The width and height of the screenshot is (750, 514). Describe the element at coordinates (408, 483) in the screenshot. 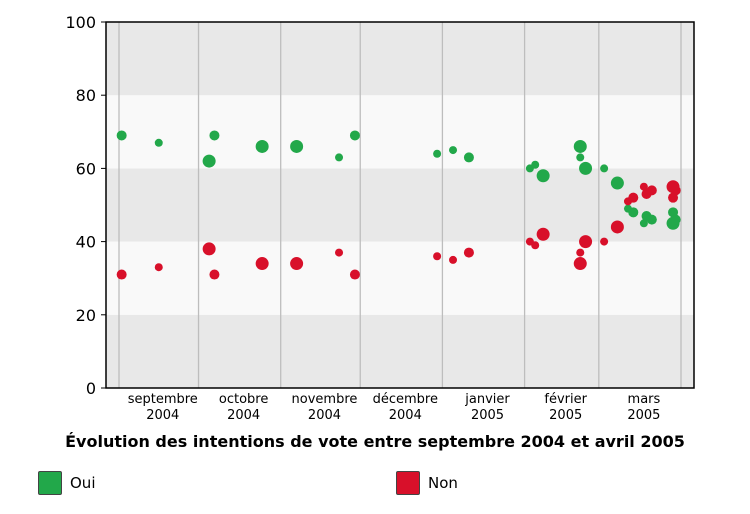

I see `legend-swatch-non` at that location.